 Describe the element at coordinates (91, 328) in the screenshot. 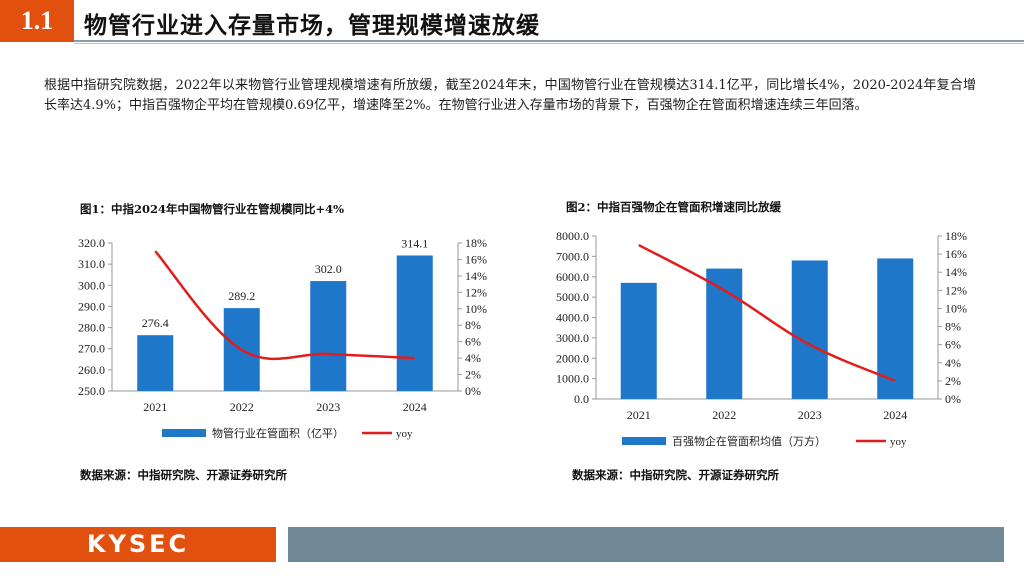

I see `y-tick-label-left: 280.0` at that location.